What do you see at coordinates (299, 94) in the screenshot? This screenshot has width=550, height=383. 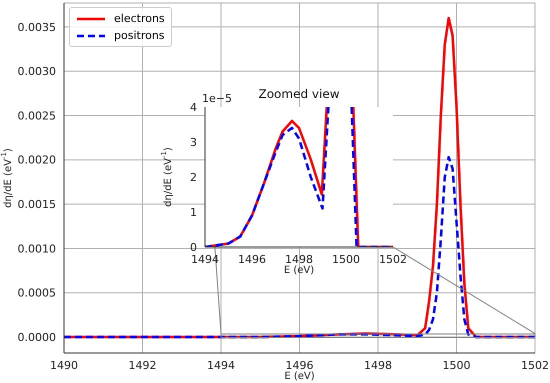 I see `chart-title: Zoomed view` at bounding box center [299, 94].